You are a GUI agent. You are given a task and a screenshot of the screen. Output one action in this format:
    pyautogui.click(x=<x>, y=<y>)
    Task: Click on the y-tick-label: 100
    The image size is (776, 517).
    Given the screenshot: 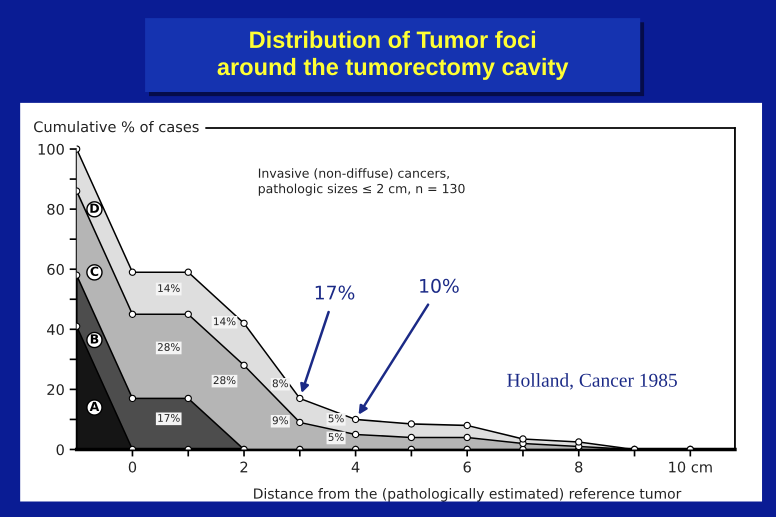 What is the action you would take?
    pyautogui.click(x=51, y=149)
    